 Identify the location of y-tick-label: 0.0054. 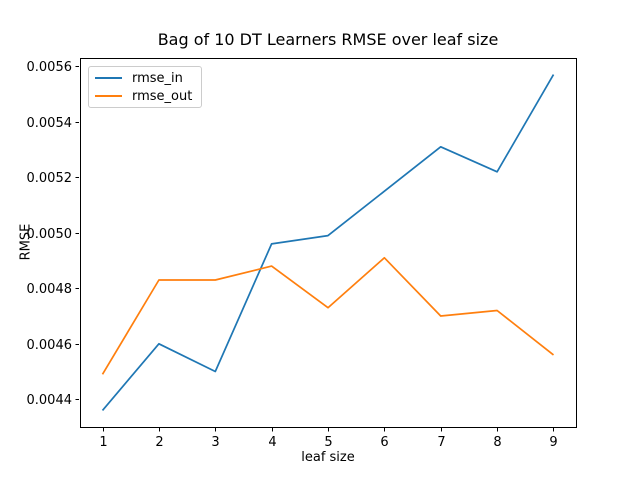
(50, 123).